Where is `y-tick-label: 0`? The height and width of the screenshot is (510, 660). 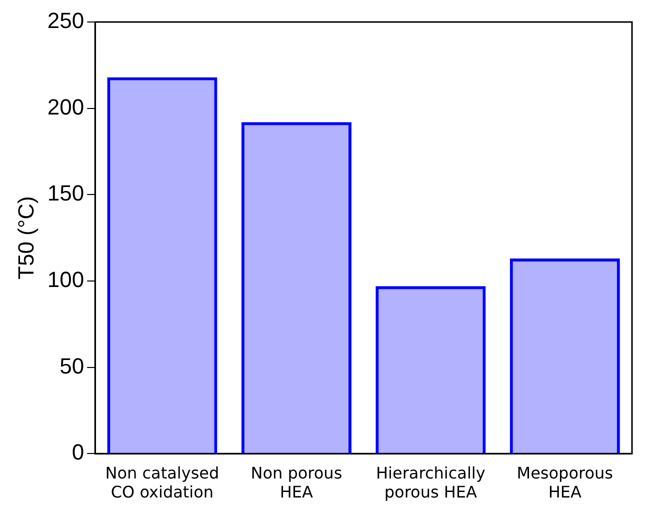 y-tick-label: 0 is located at coordinates (78, 452).